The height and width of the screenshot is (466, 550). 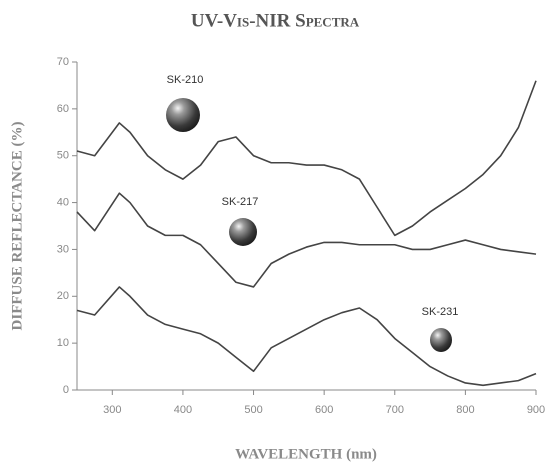 What do you see at coordinates (440, 312) in the screenshot?
I see `series-label: SK-231` at bounding box center [440, 312].